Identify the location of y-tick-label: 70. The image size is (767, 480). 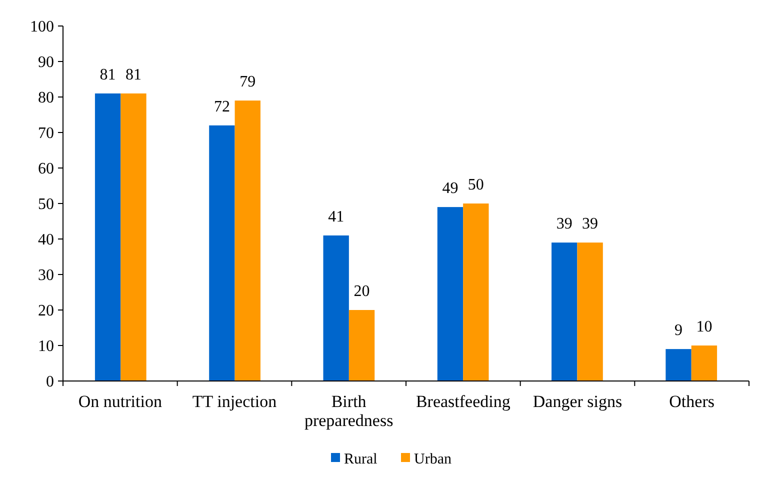
(46, 133).